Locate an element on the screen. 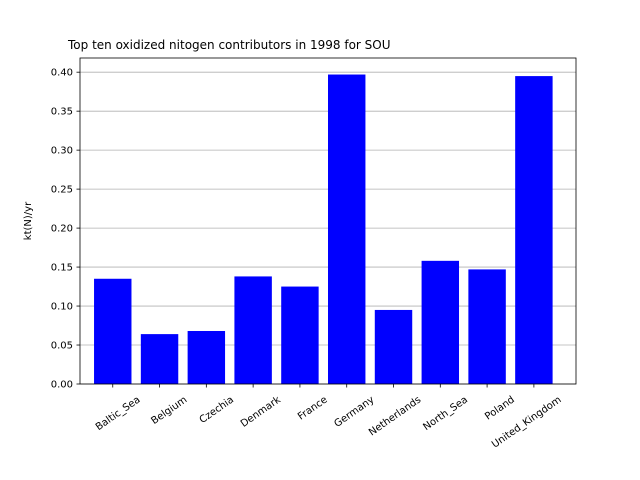 This screenshot has height=480, width=640. x-tick-label: France is located at coordinates (313, 408).